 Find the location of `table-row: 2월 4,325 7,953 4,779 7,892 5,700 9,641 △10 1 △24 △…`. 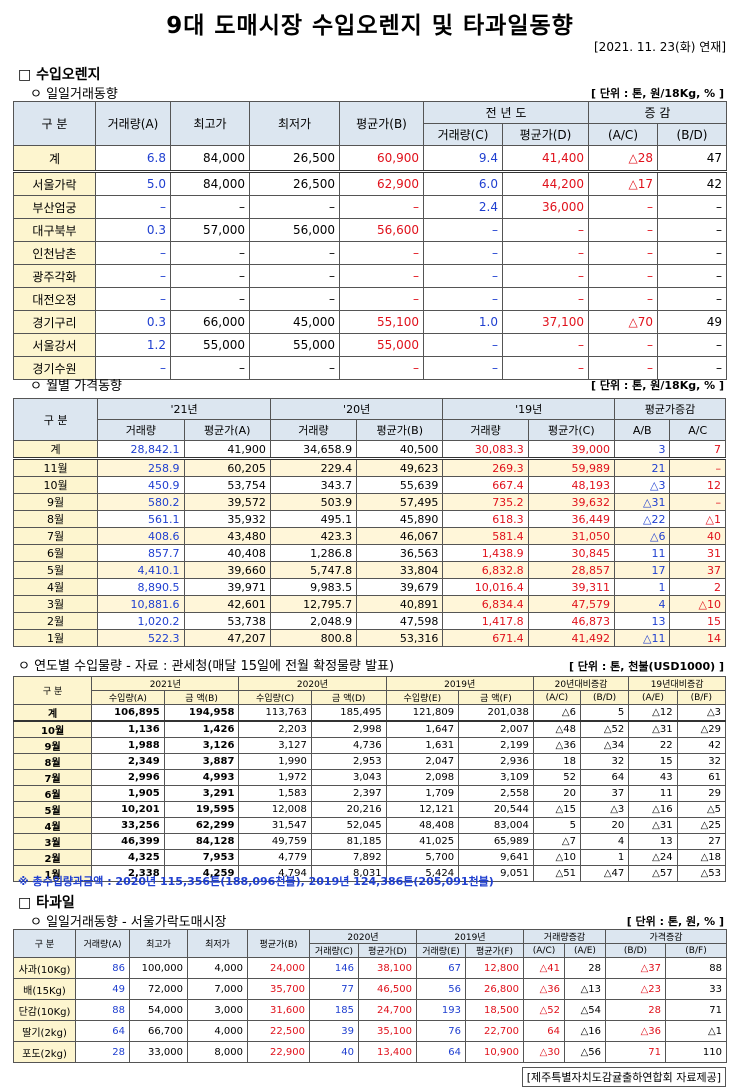

table-row: 2월 4,325 7,953 4,779 7,892 5,700 9,641 △10 1 △24 △… is located at coordinates (369, 857).